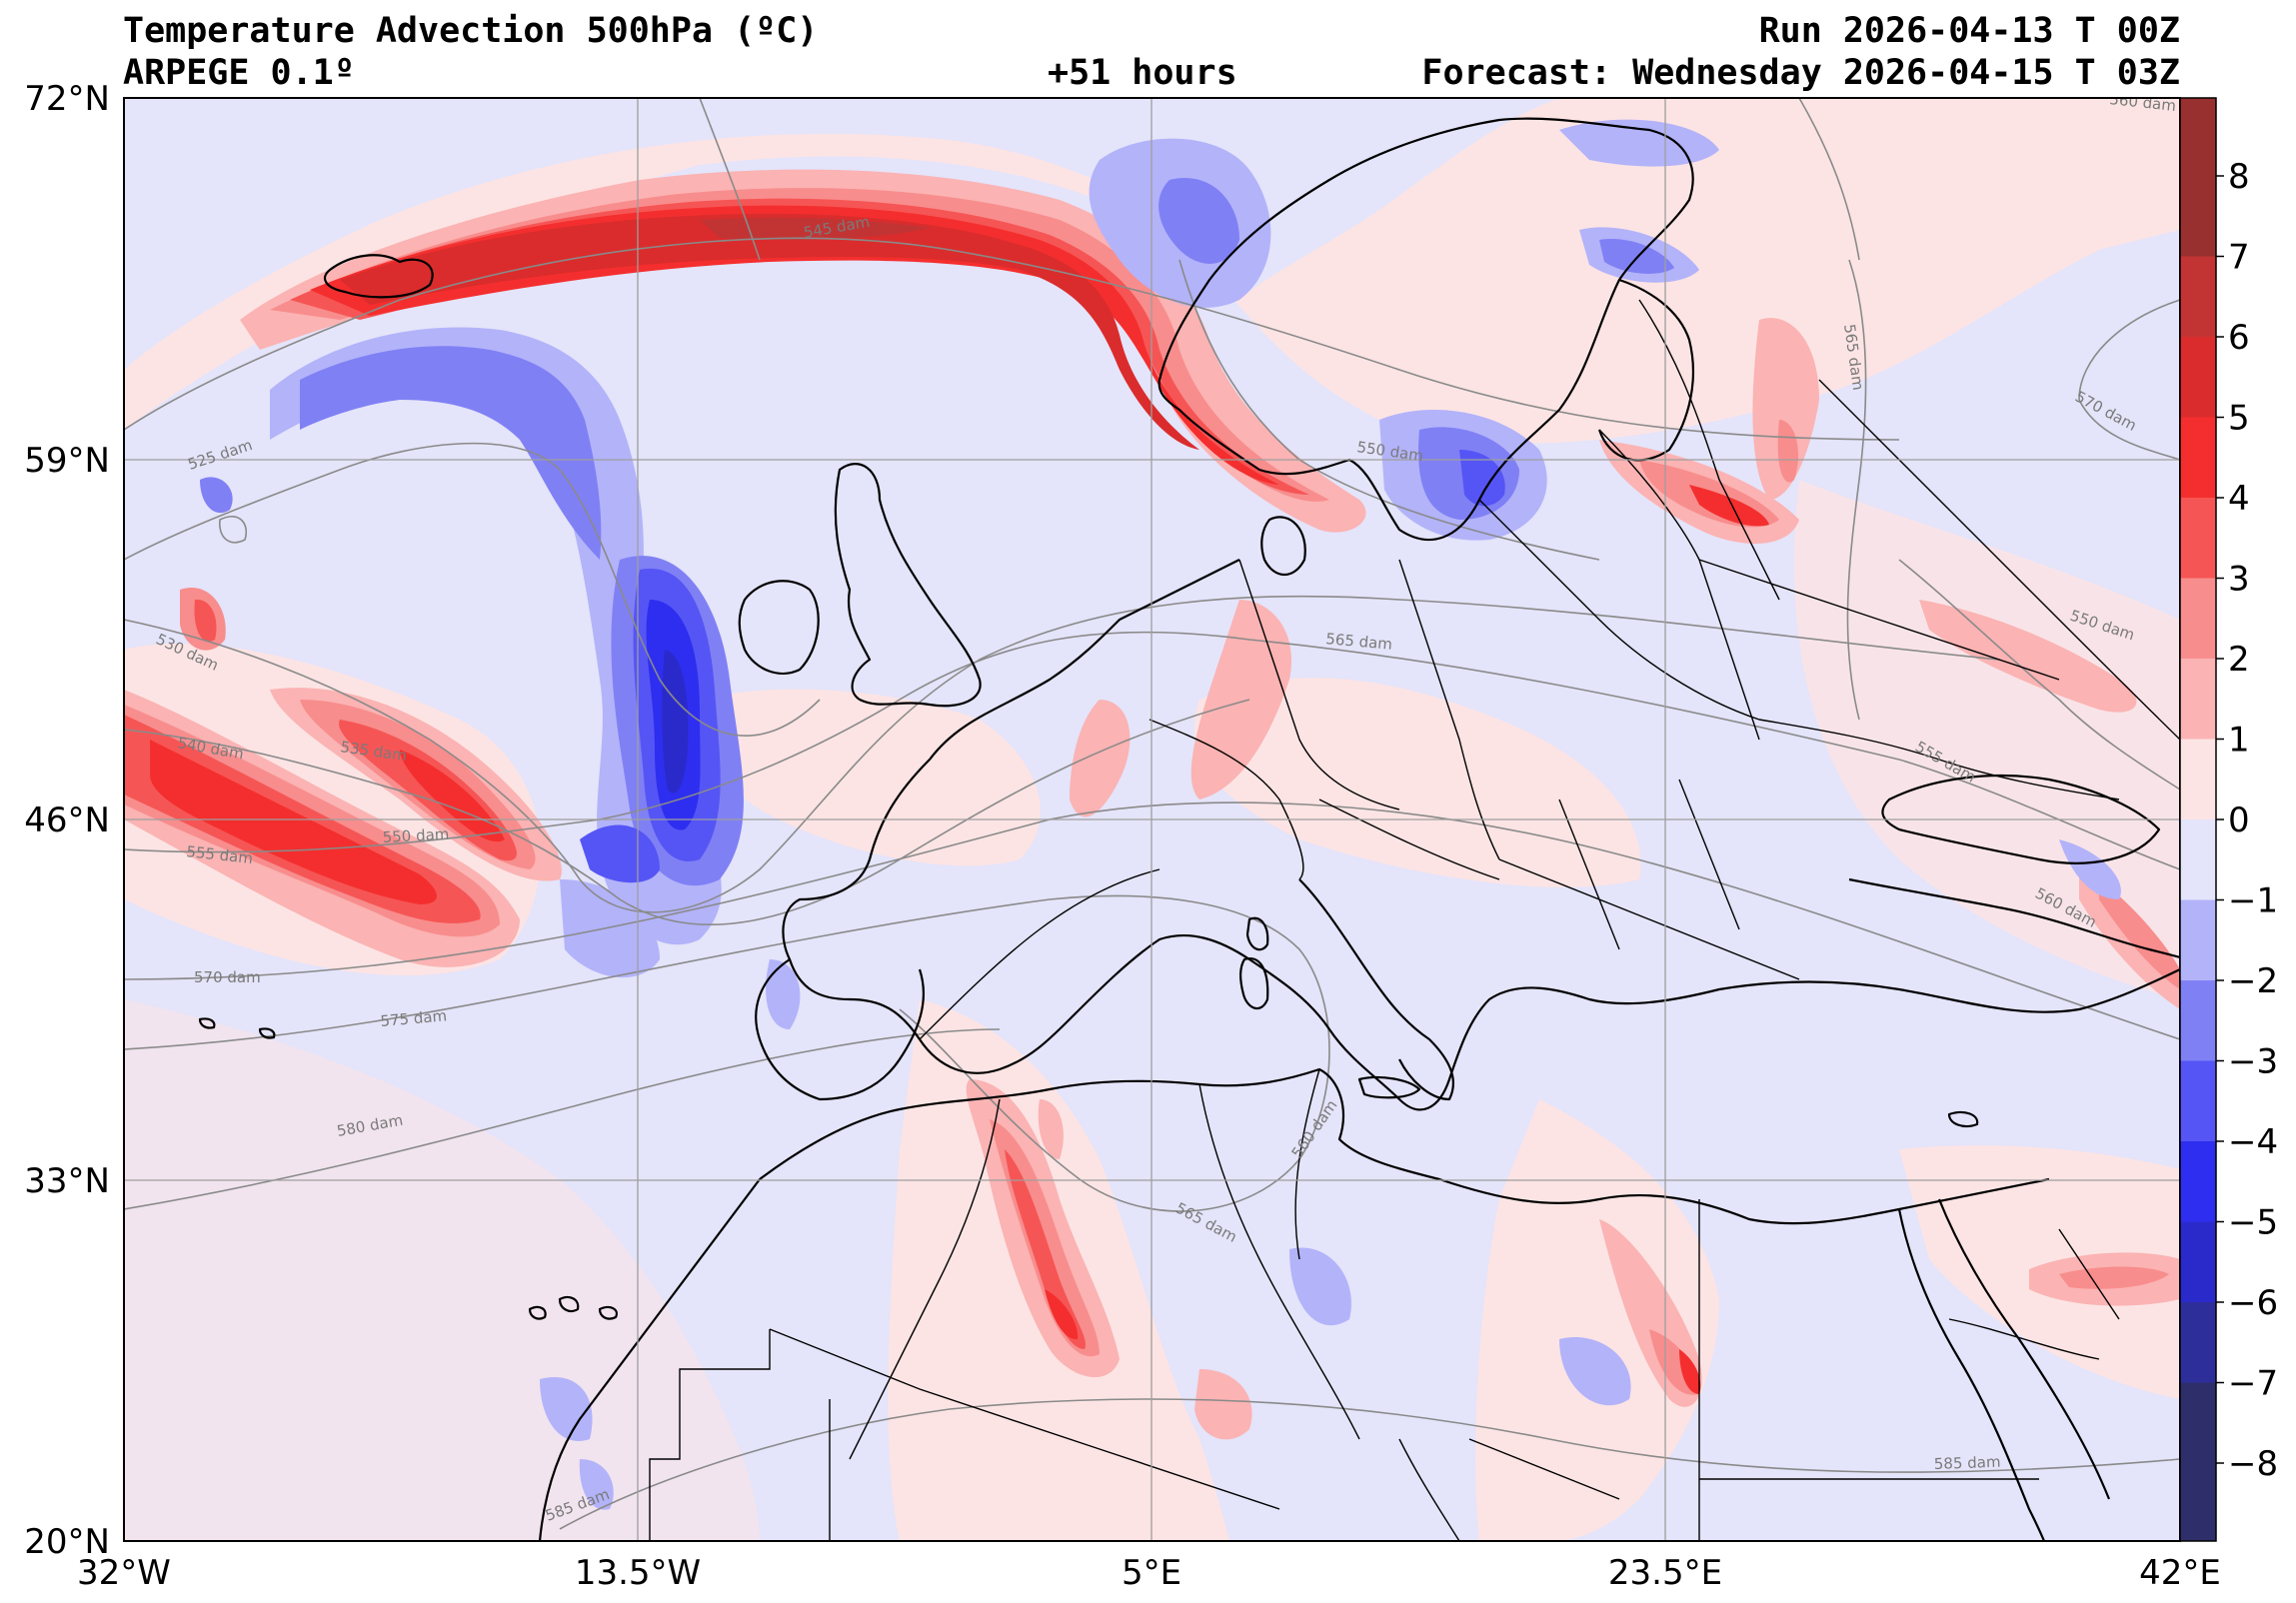  What do you see at coordinates (124, 1573) in the screenshot?
I see `lon-label-32w: 32°W` at bounding box center [124, 1573].